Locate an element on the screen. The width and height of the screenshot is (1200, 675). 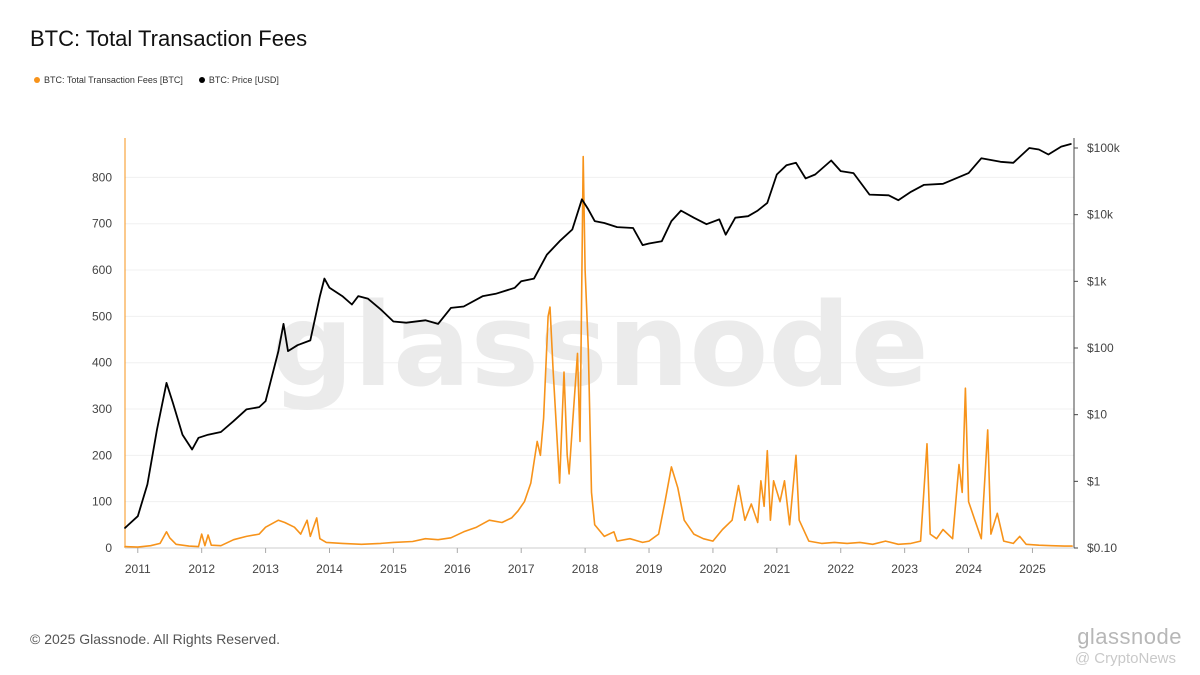
left-tick-label-5: 500 is located at coordinates (102, 316).